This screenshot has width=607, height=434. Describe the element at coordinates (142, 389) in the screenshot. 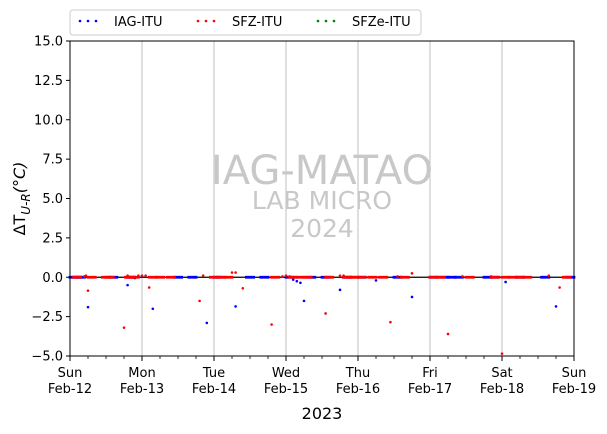

I see `x-tick-label-date: Feb-13` at that location.